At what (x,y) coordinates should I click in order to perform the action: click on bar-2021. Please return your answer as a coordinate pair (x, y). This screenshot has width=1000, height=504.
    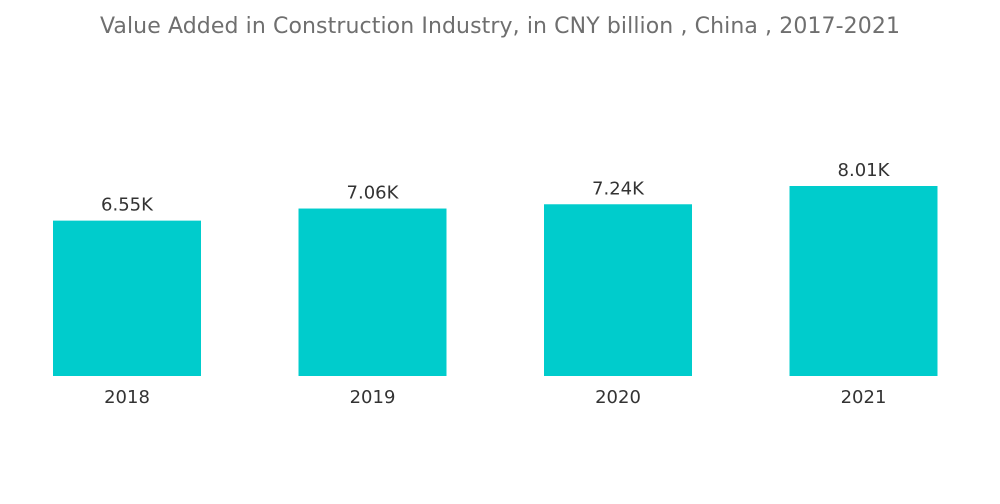
    Looking at the image, I should click on (863, 281).